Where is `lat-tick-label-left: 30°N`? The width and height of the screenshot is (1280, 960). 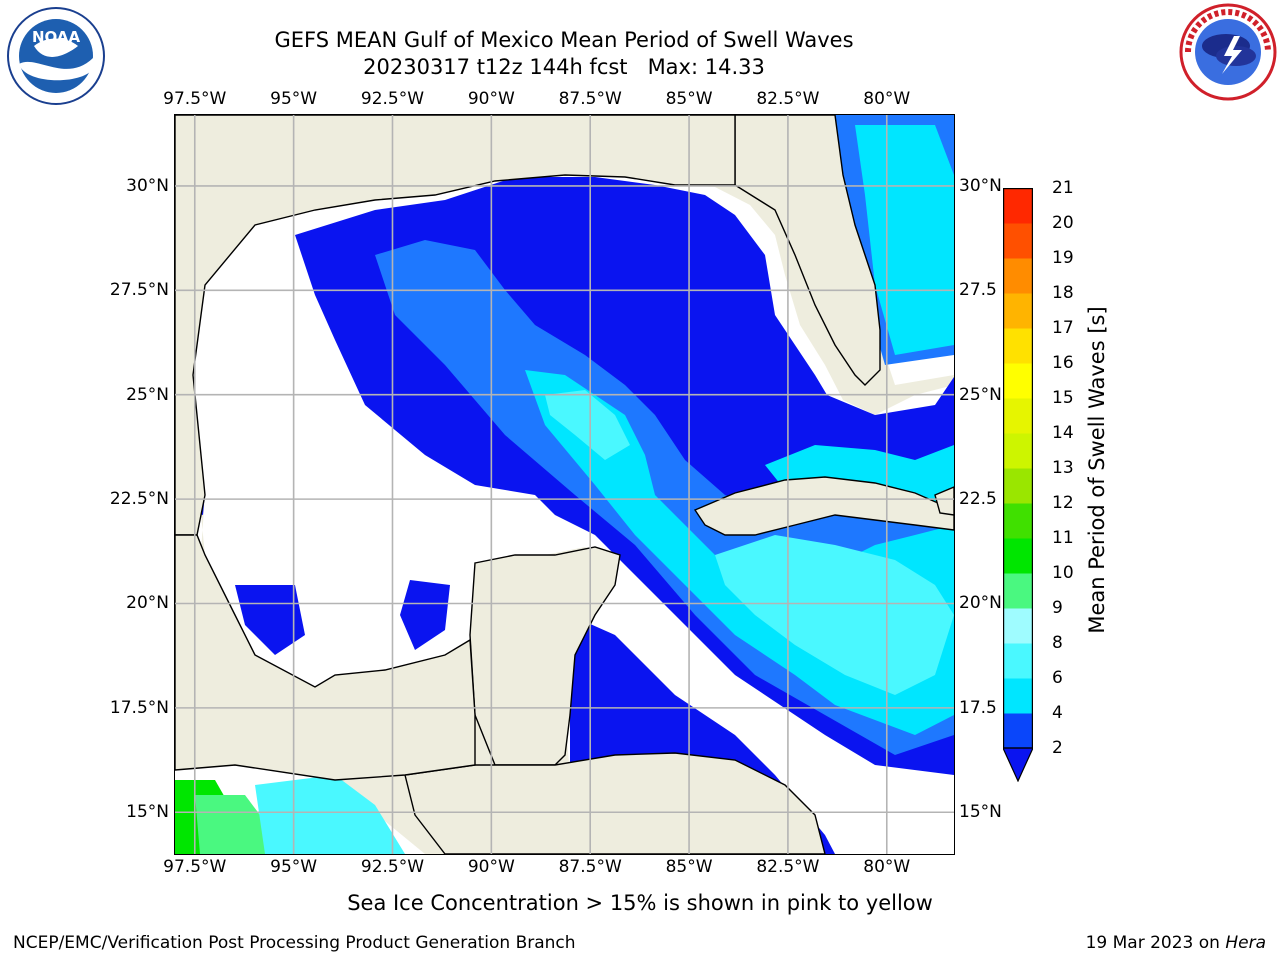
lat-tick-label-left: 30°N is located at coordinates (147, 185).